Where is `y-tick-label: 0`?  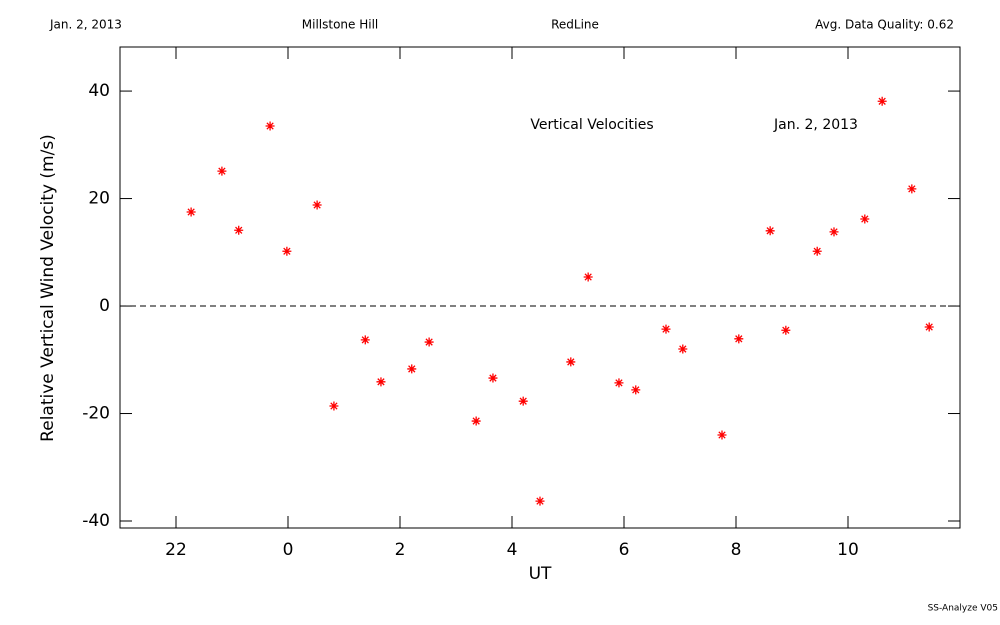 y-tick-label: 0 is located at coordinates (104, 306).